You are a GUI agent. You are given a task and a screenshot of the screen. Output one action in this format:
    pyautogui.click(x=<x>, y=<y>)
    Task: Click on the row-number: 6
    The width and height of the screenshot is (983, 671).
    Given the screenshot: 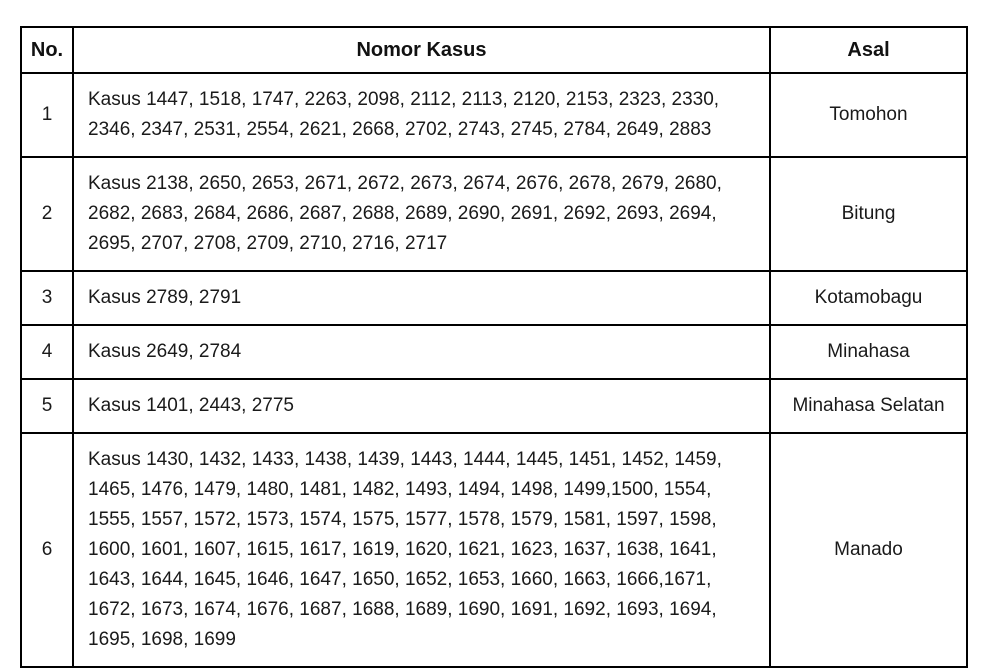 What is the action you would take?
    pyautogui.click(x=47, y=550)
    